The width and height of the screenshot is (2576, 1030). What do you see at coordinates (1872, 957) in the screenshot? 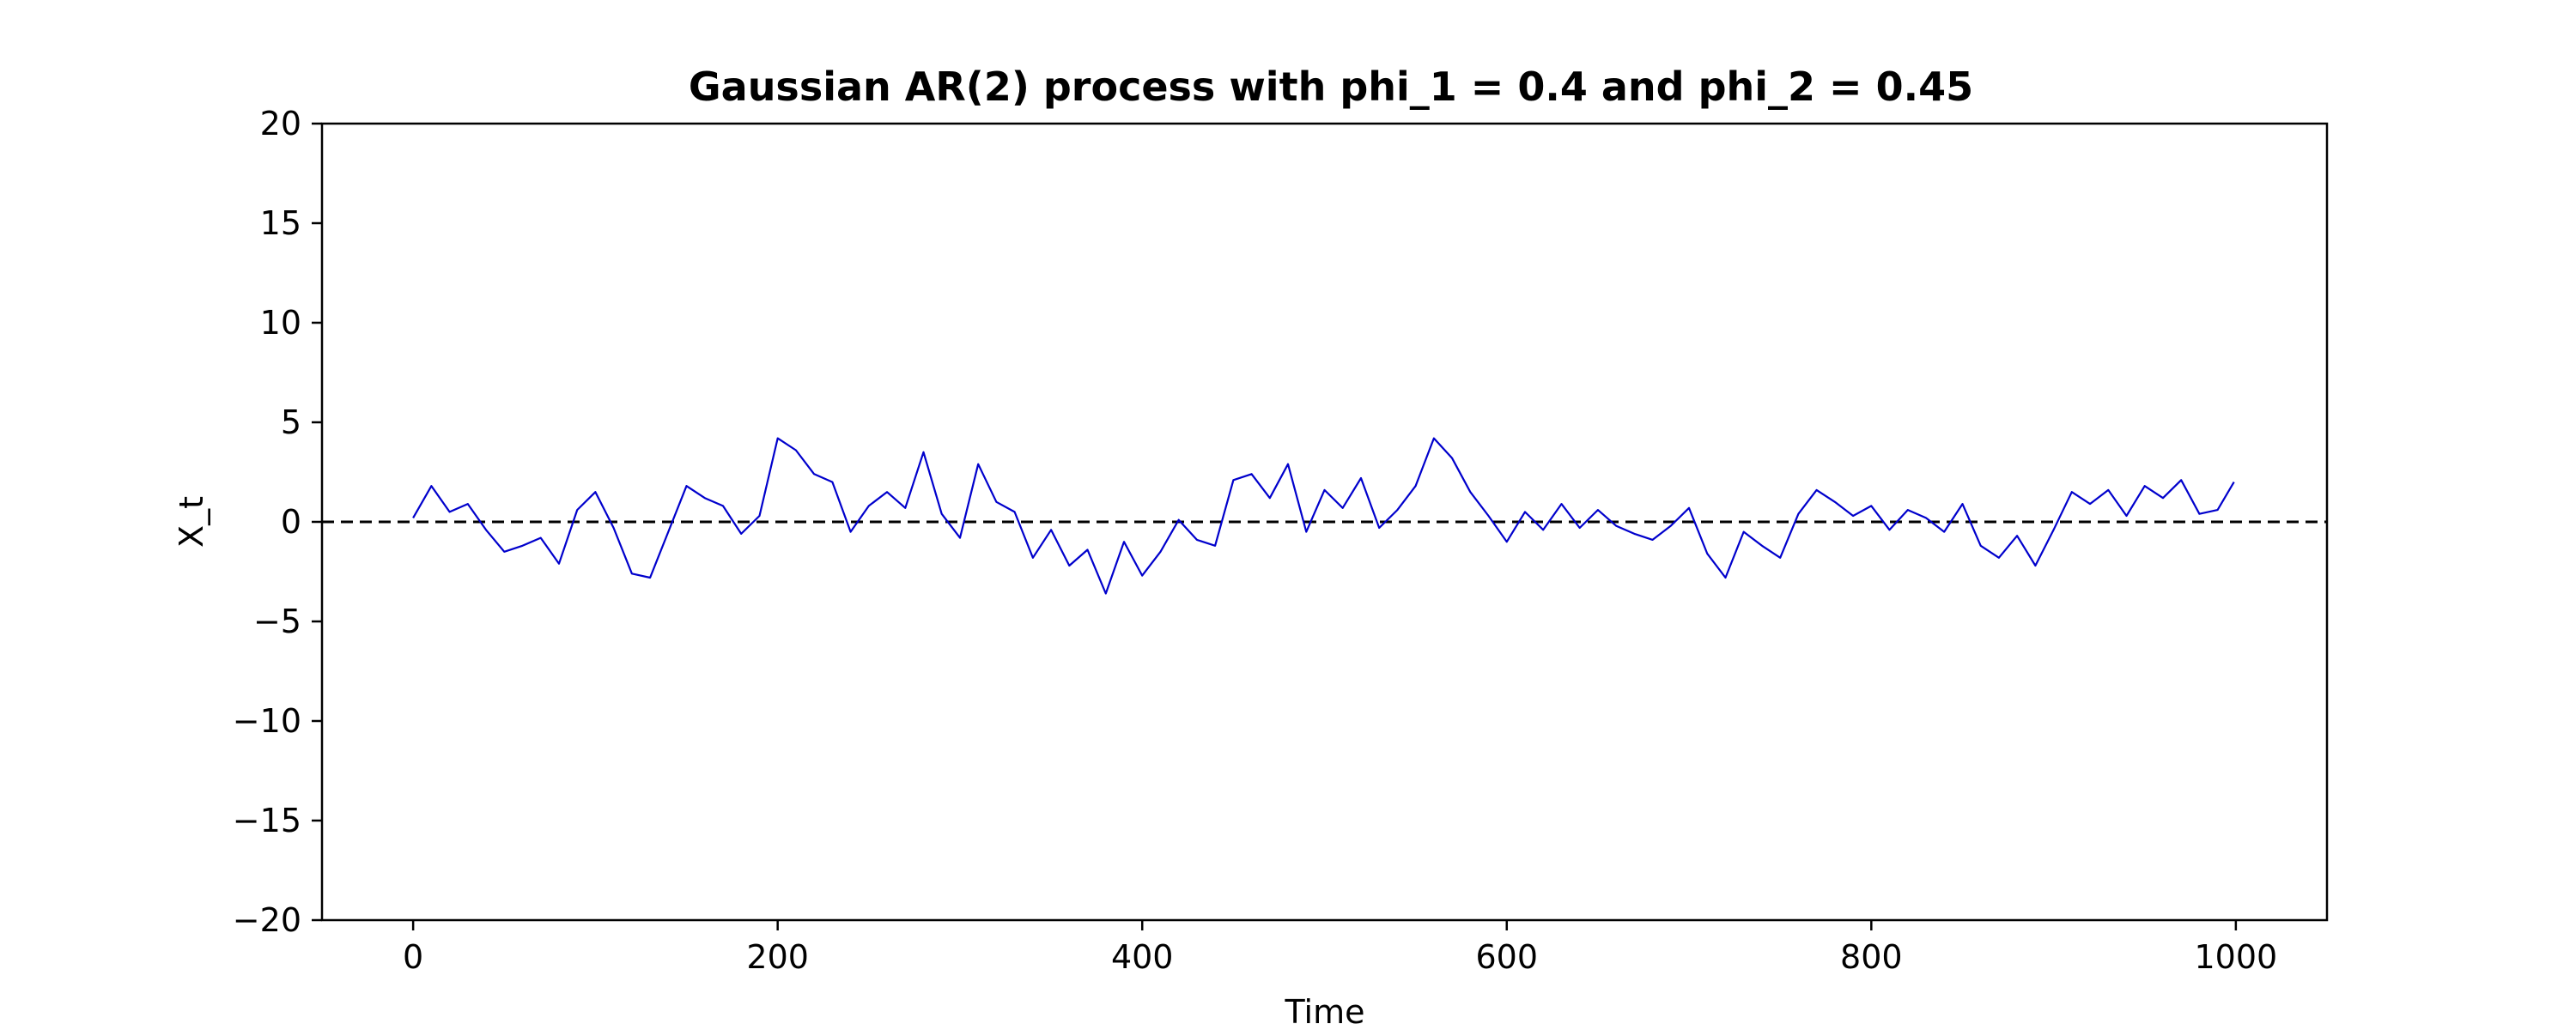
I see `x-tick-label: 800` at bounding box center [1872, 957].